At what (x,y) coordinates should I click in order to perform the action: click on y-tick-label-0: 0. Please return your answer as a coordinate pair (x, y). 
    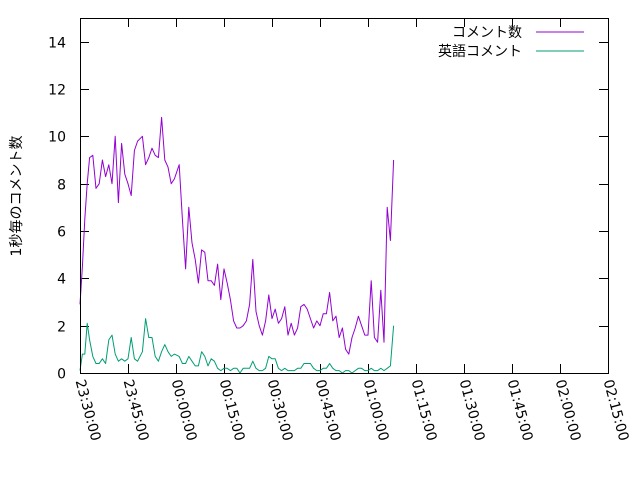
    Looking at the image, I should click on (61, 375).